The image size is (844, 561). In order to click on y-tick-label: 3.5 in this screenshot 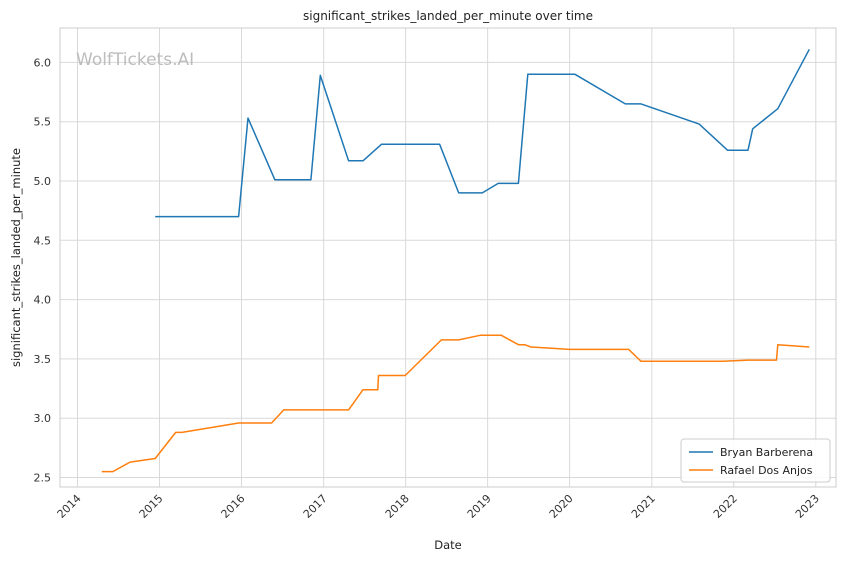, I will do `click(43, 359)`.